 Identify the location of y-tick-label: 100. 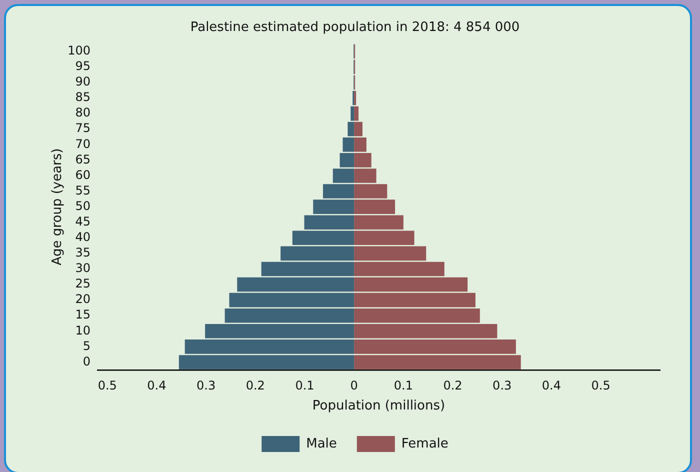
(79, 50).